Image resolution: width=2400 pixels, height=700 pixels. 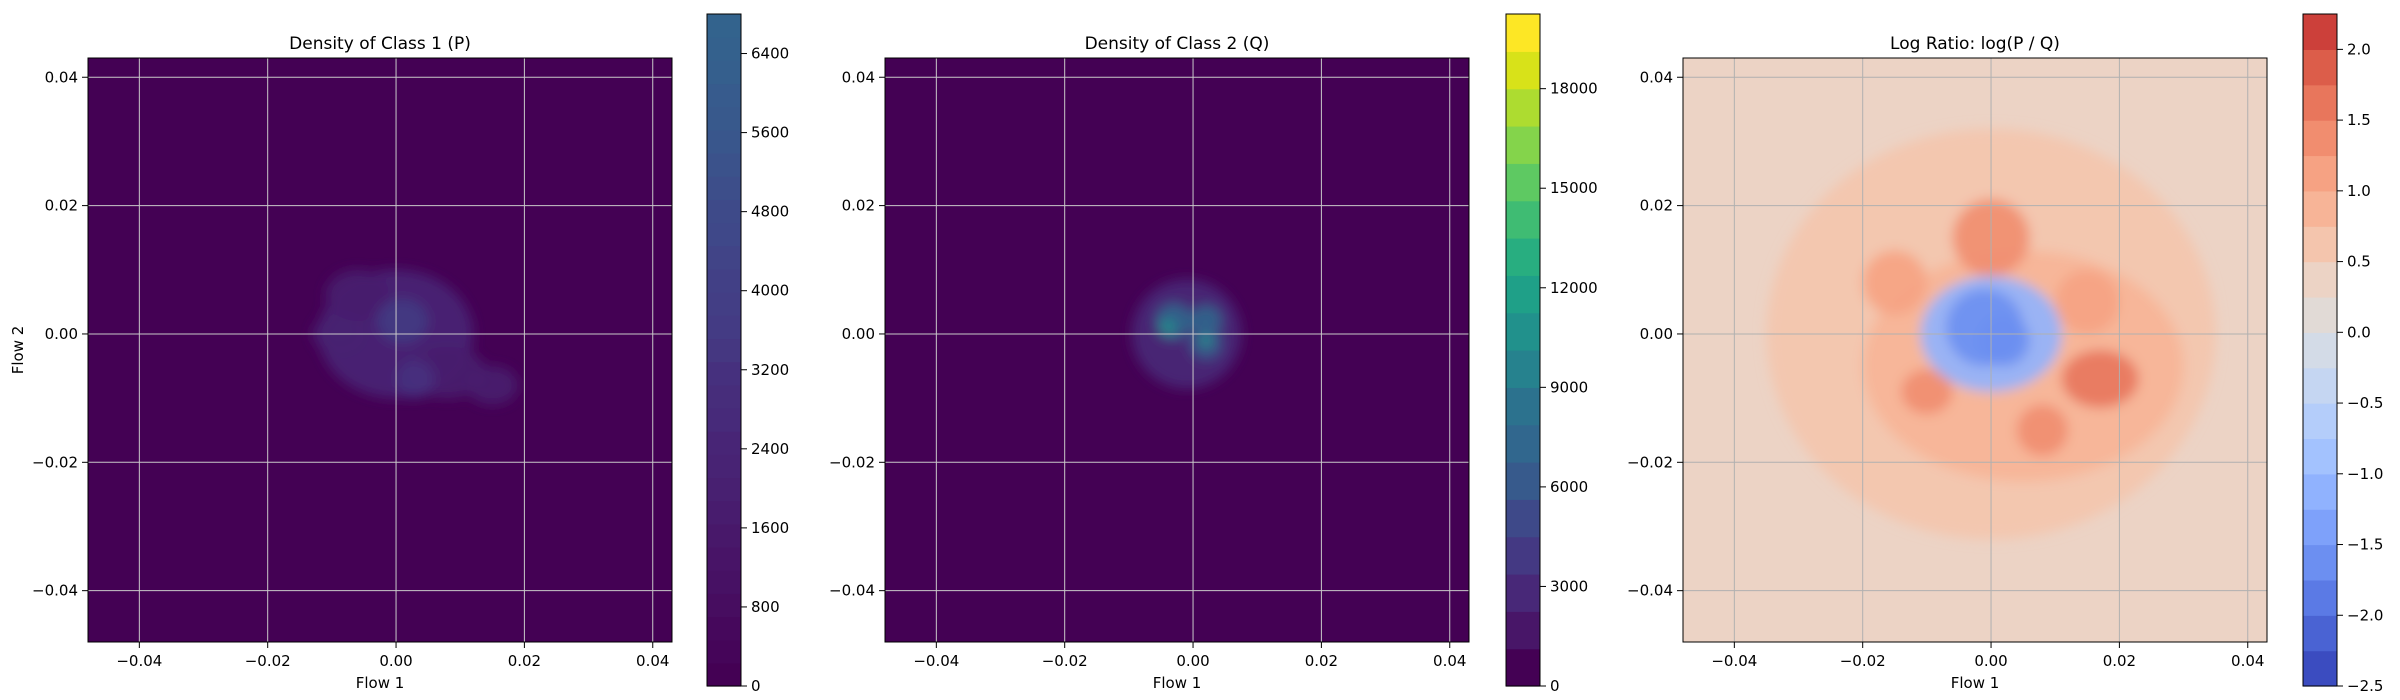 I want to click on colorbar-tick-label: 6000, so click(x=1569, y=487).